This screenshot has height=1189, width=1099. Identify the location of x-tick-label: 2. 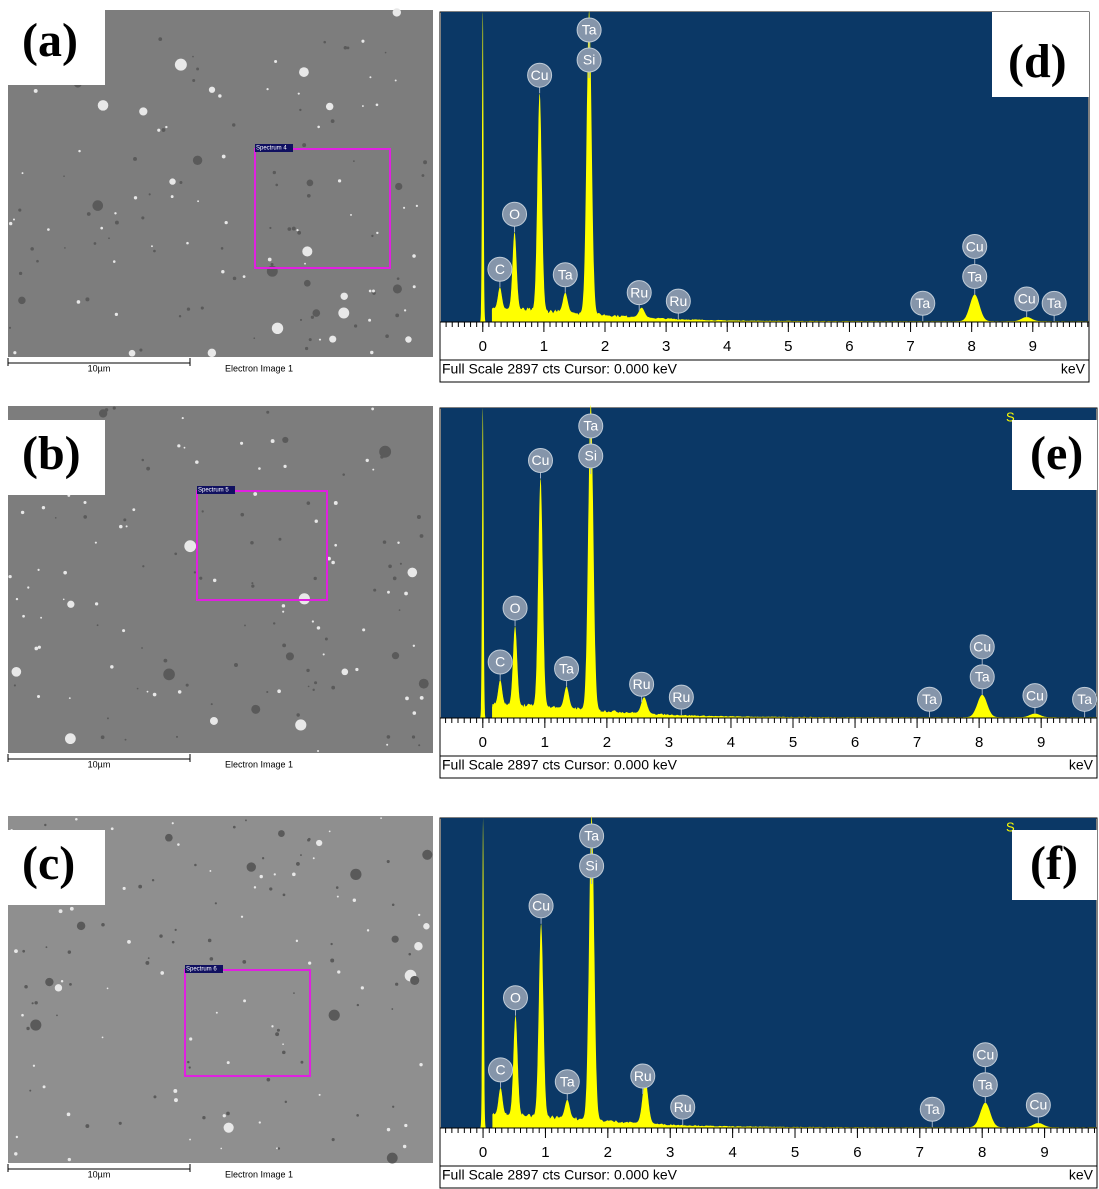
(608, 1152).